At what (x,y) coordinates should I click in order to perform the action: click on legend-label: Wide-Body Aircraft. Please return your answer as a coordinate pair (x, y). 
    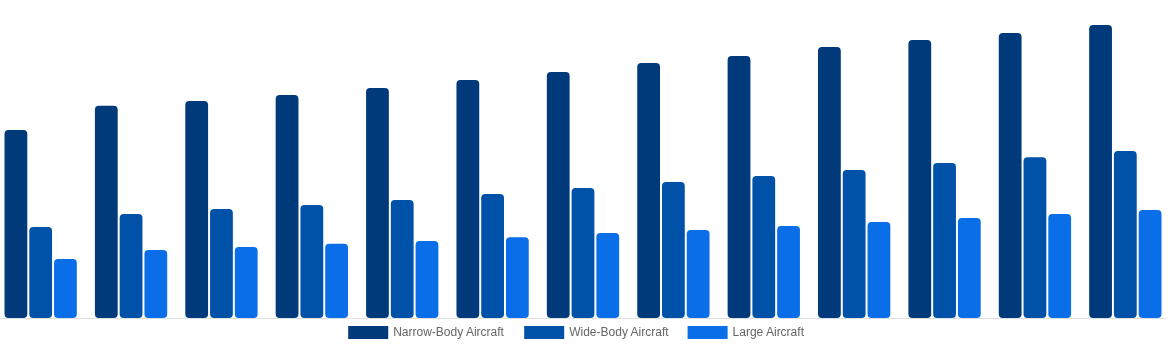
    Looking at the image, I should click on (619, 332).